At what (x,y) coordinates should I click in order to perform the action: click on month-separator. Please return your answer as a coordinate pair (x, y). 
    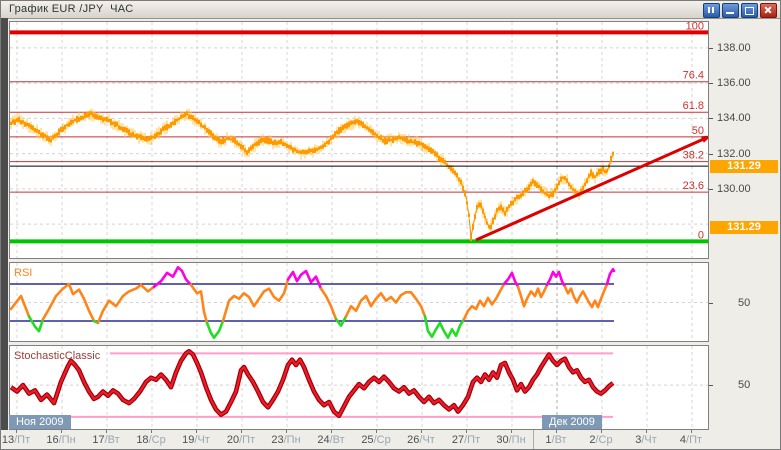
    Looking at the image, I should click on (533, 439).